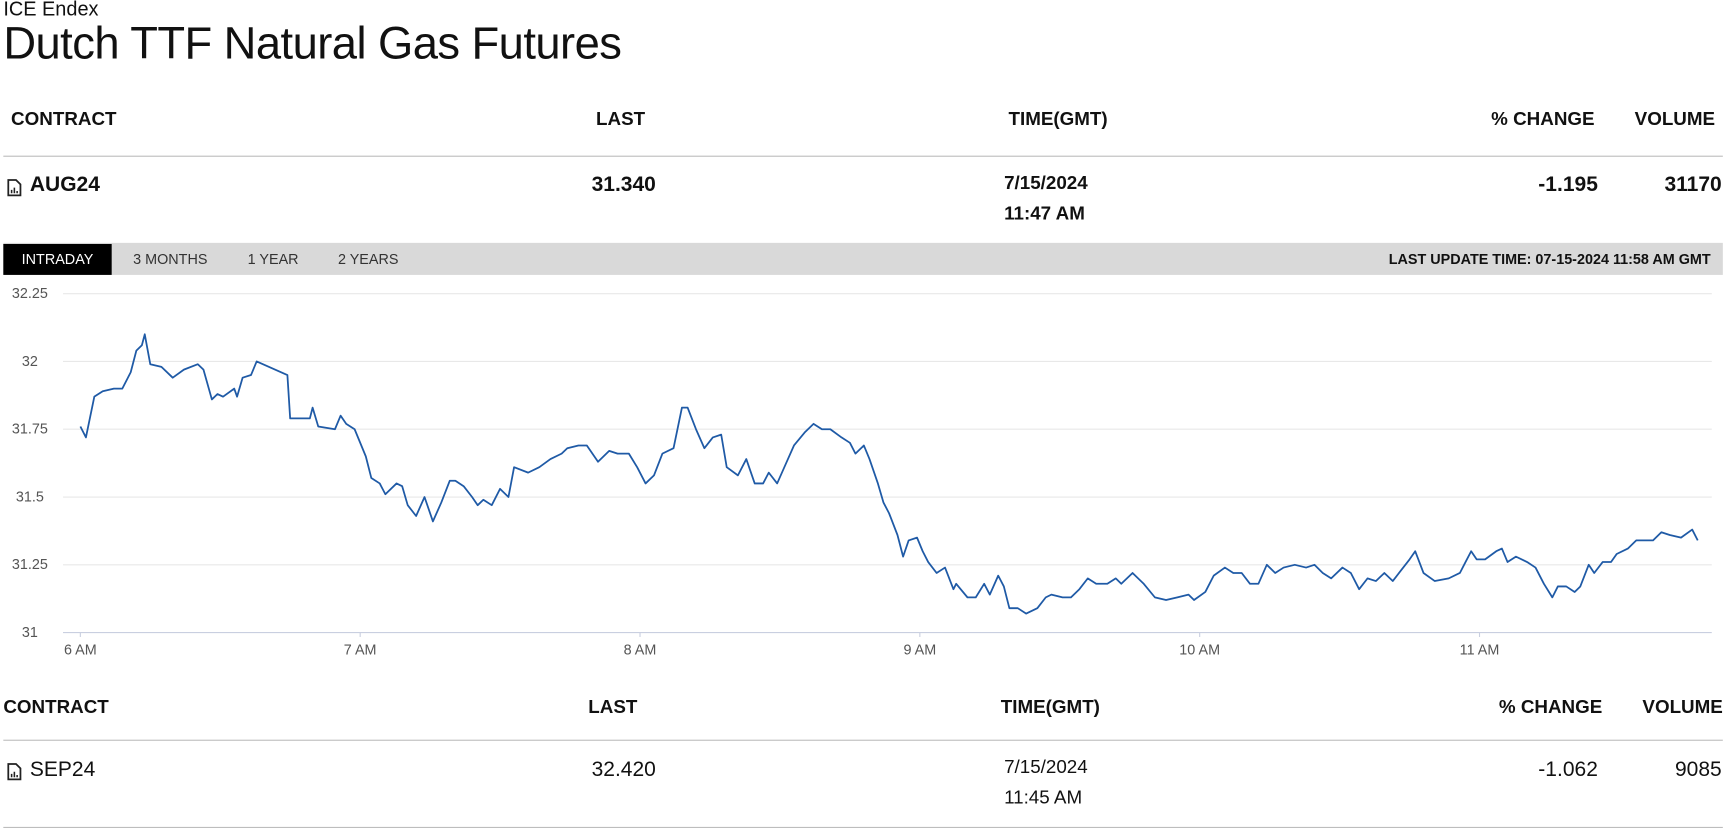  What do you see at coordinates (623, 185) in the screenshot?
I see `last-price: 31.340` at bounding box center [623, 185].